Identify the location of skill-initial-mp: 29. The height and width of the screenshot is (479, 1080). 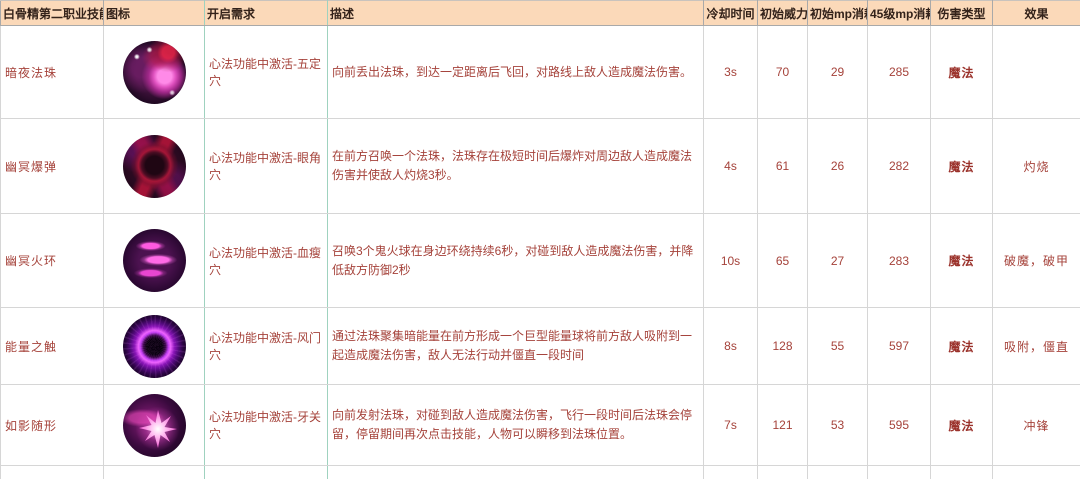
(837, 72).